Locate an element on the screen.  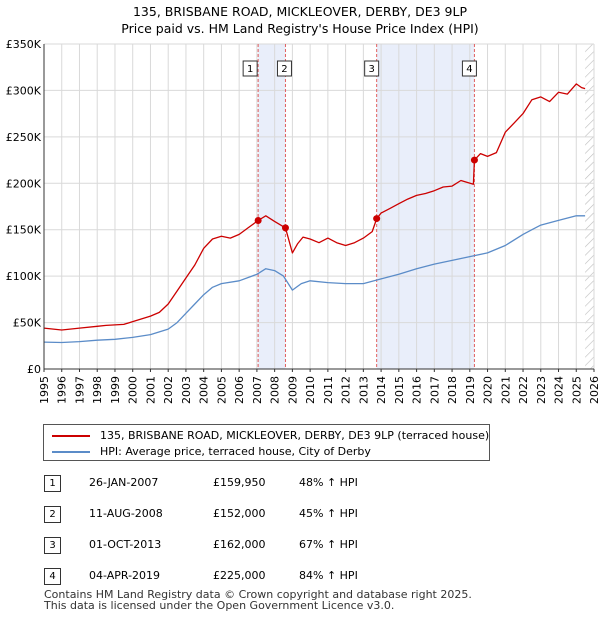
sale-label-2: 2 is located at coordinates (284, 69).